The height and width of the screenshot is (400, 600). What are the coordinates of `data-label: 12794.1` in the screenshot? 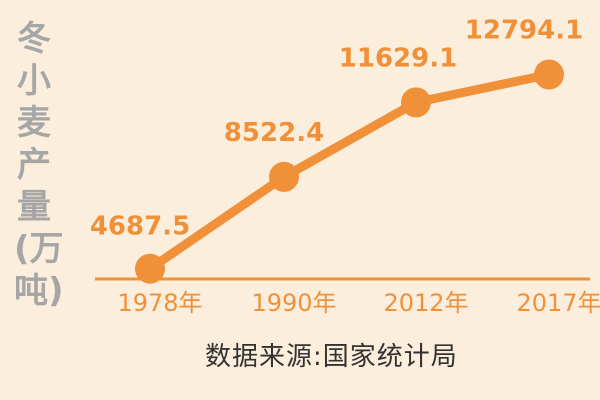 It's located at (524, 31).